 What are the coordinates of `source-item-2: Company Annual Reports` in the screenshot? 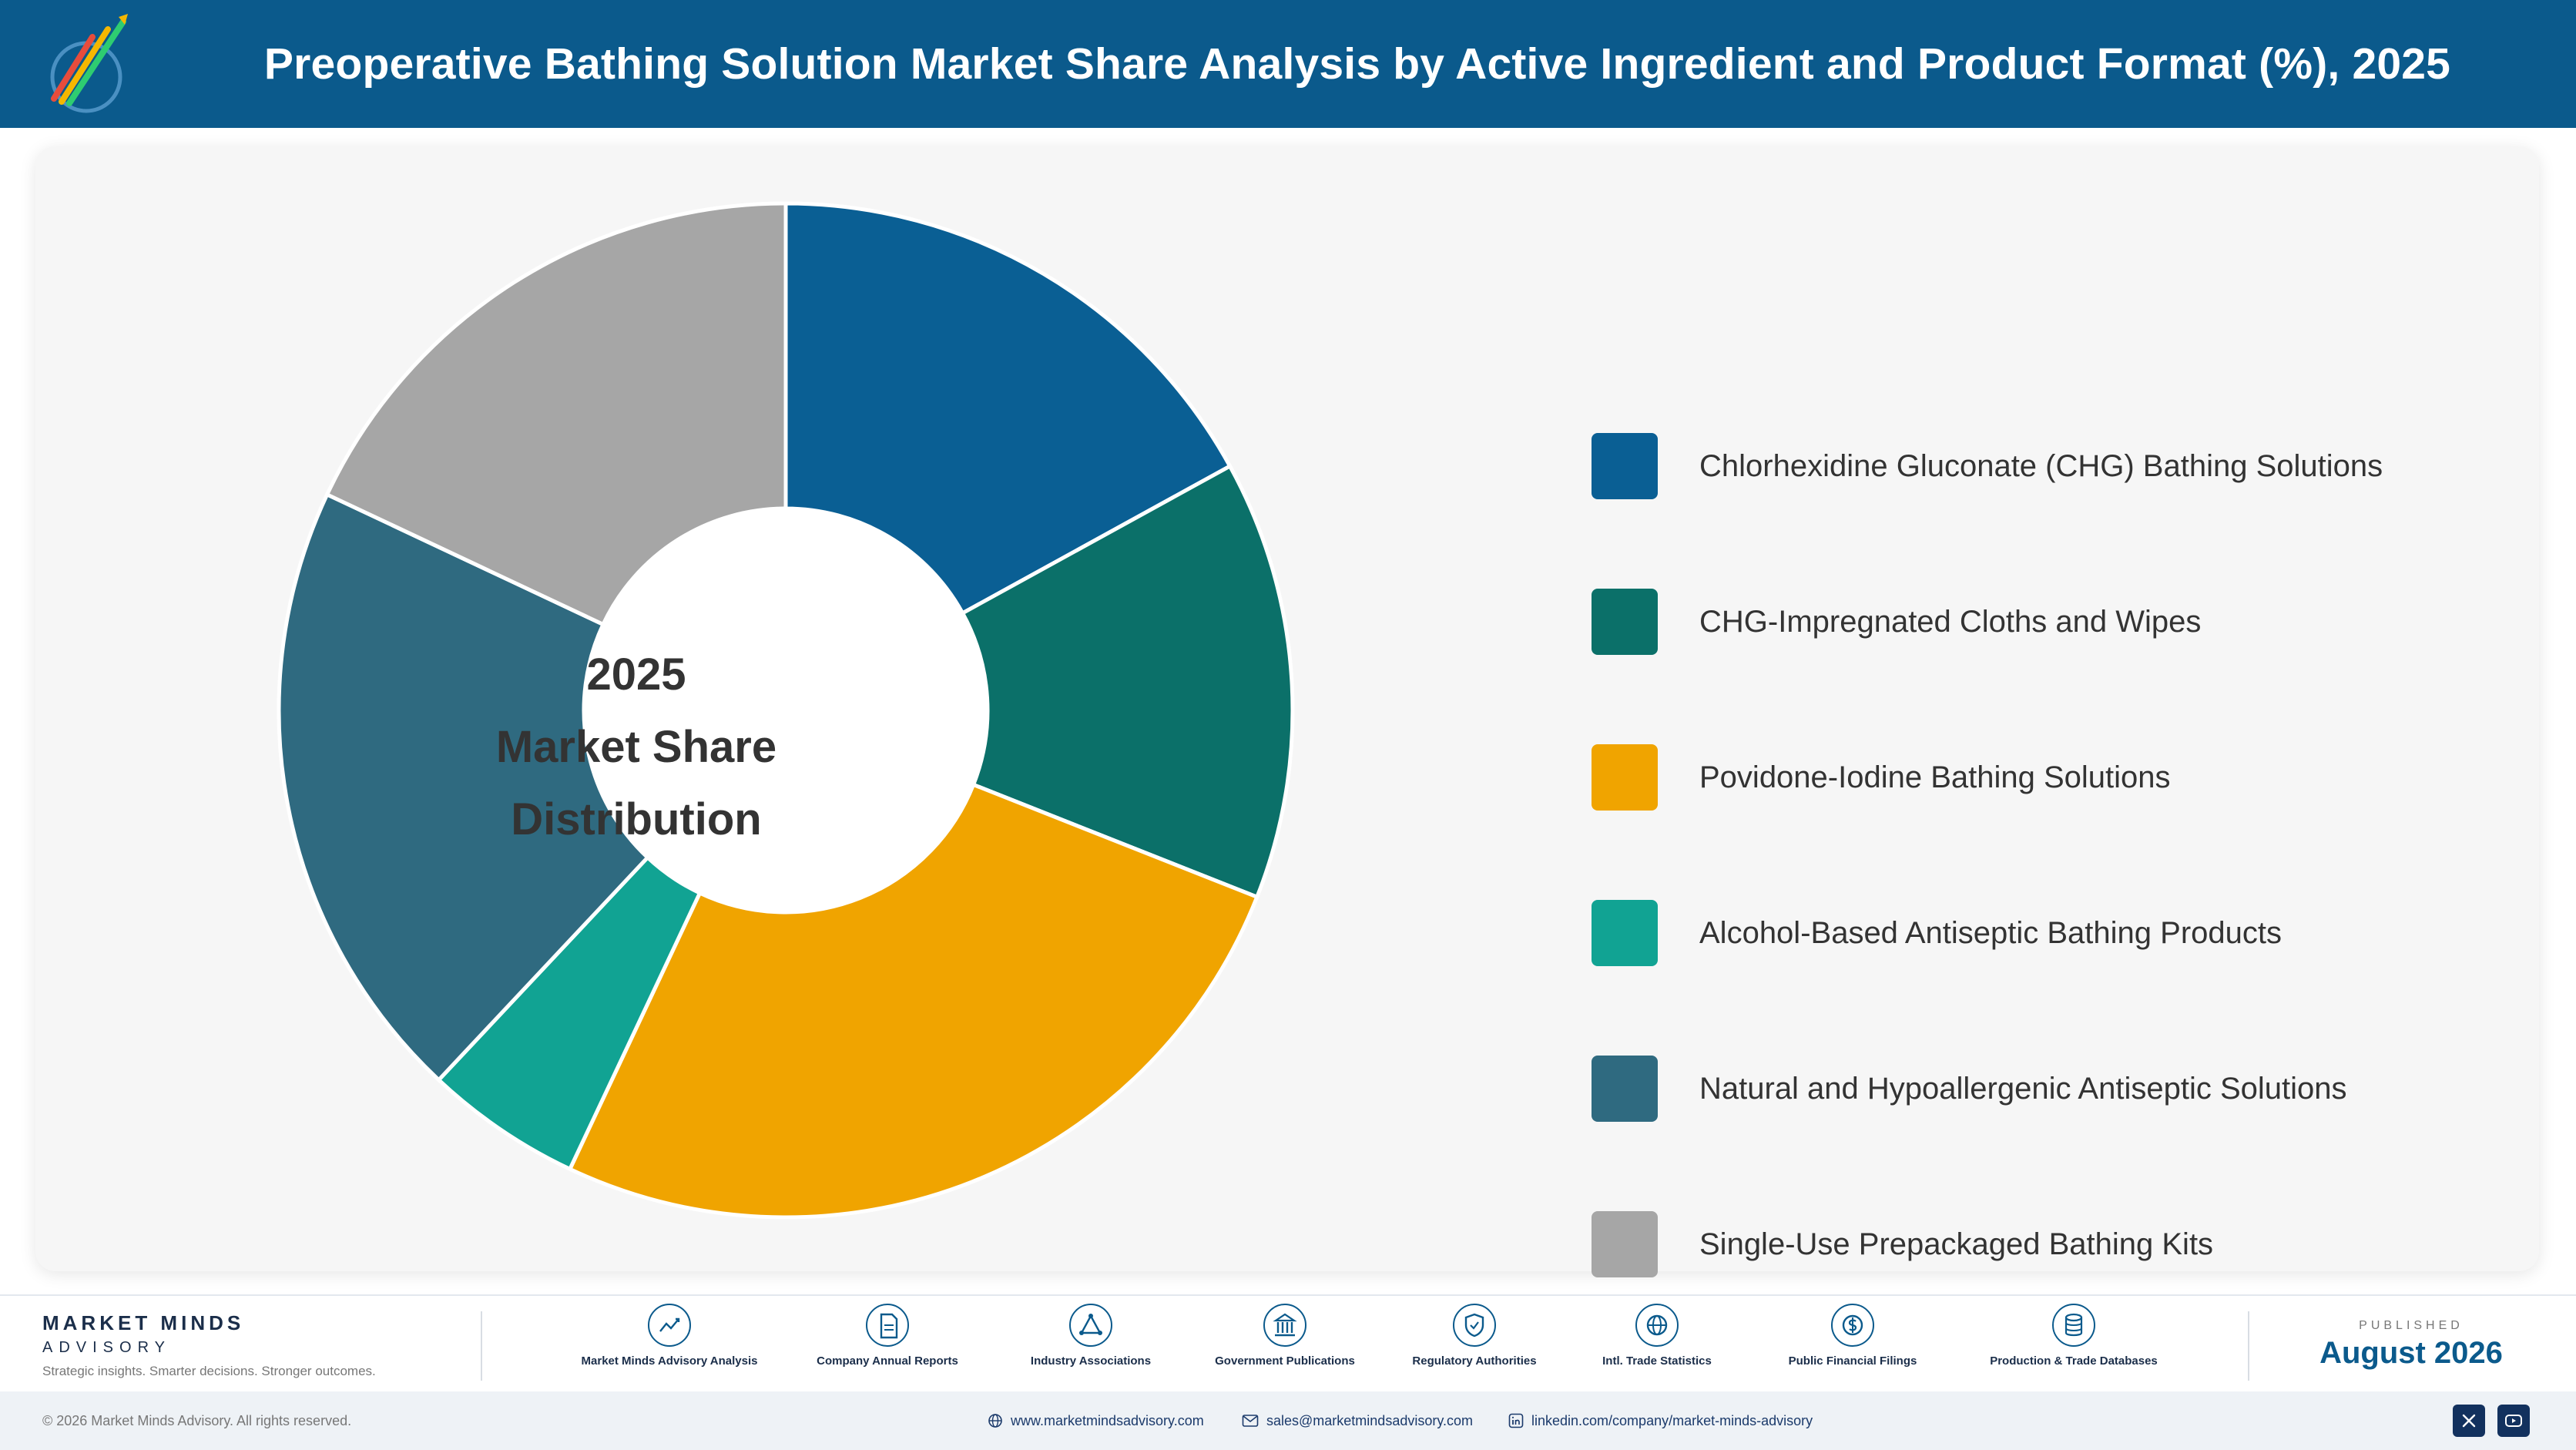 It's located at (887, 1336).